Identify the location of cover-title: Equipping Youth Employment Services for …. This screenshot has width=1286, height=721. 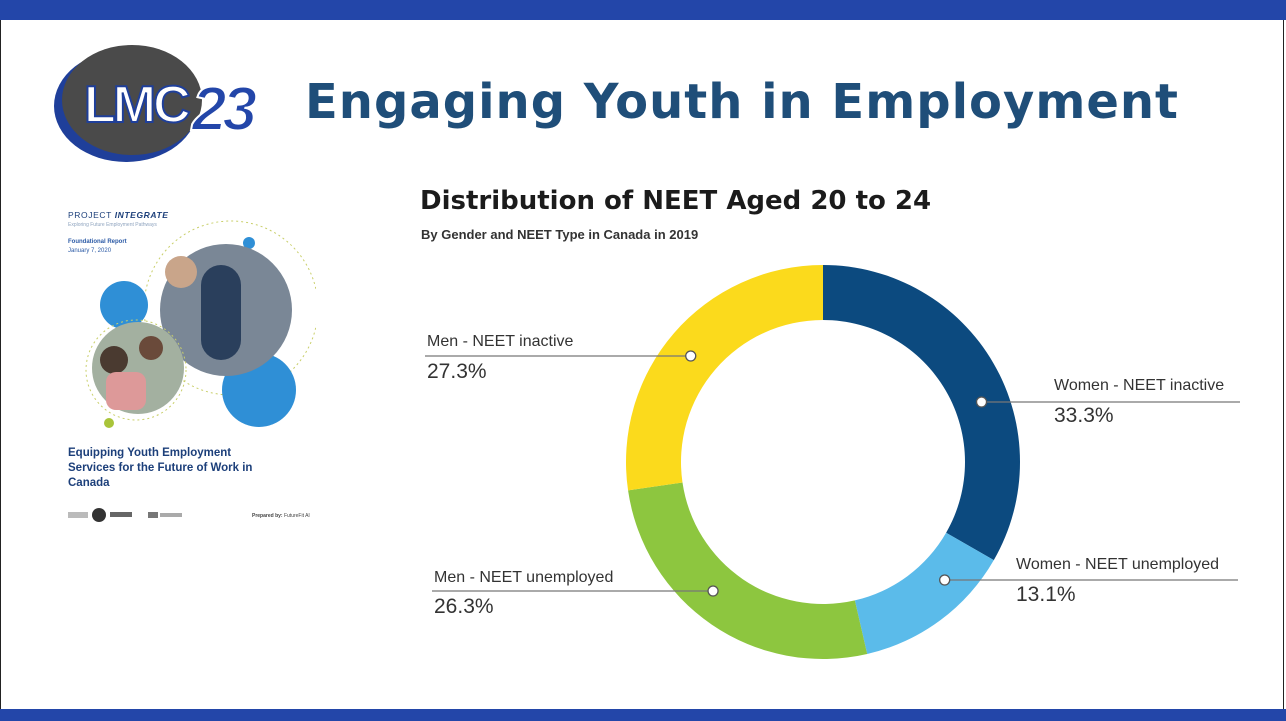
(160, 468).